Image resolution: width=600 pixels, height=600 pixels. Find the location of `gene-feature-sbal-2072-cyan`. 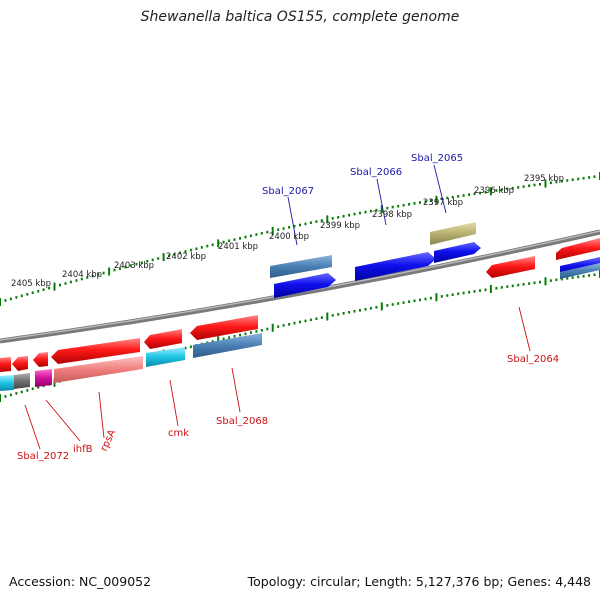

gene-feature-sbal-2072-cyan is located at coordinates (7, 383).